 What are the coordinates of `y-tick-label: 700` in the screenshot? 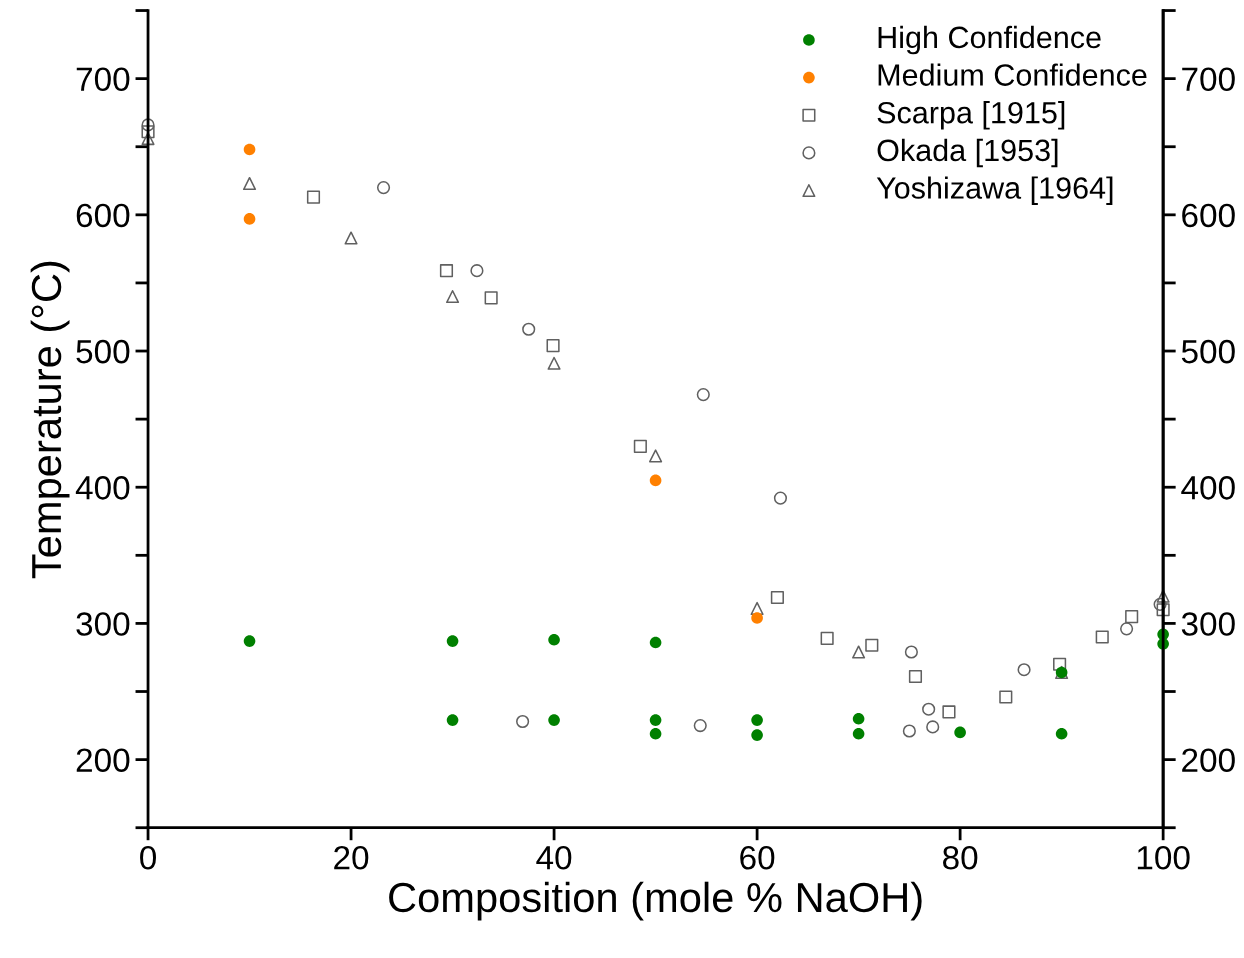 It's located at (103, 79).